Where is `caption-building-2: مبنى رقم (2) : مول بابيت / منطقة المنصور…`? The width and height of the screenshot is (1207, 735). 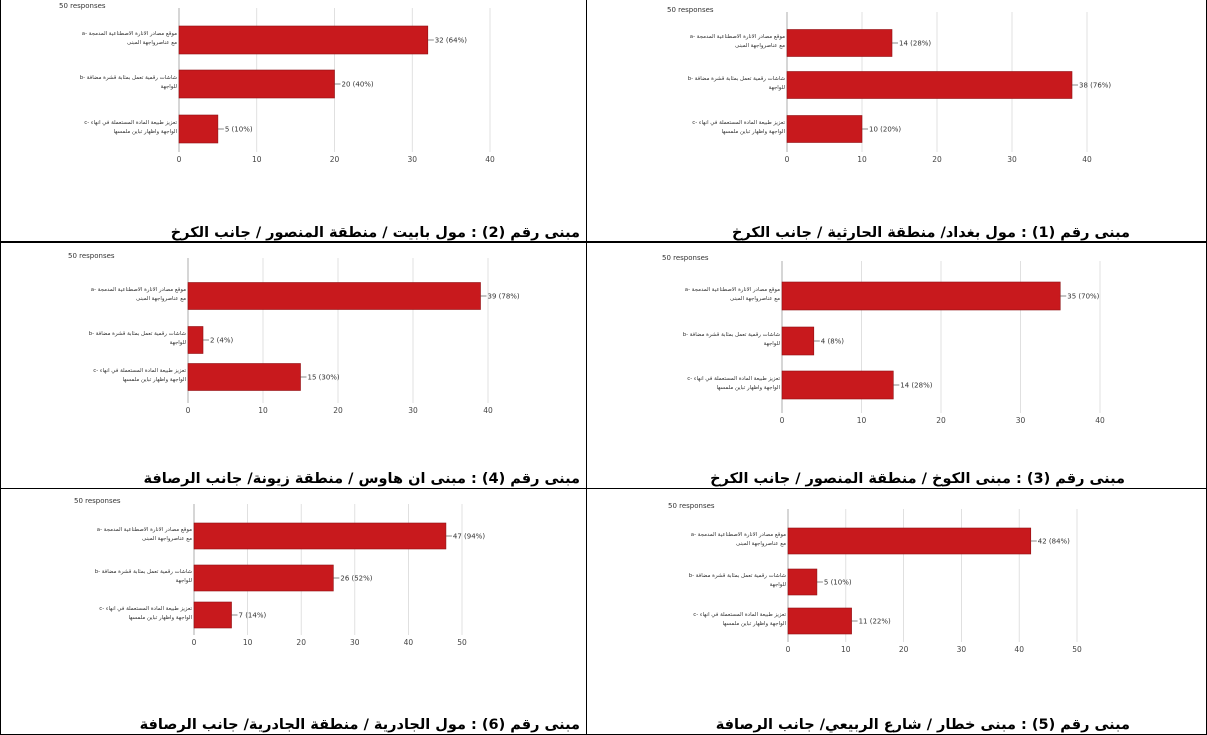 caption-building-2: مبنى رقم (2) : مول بابيت / منطقة المنصور… is located at coordinates (375, 233).